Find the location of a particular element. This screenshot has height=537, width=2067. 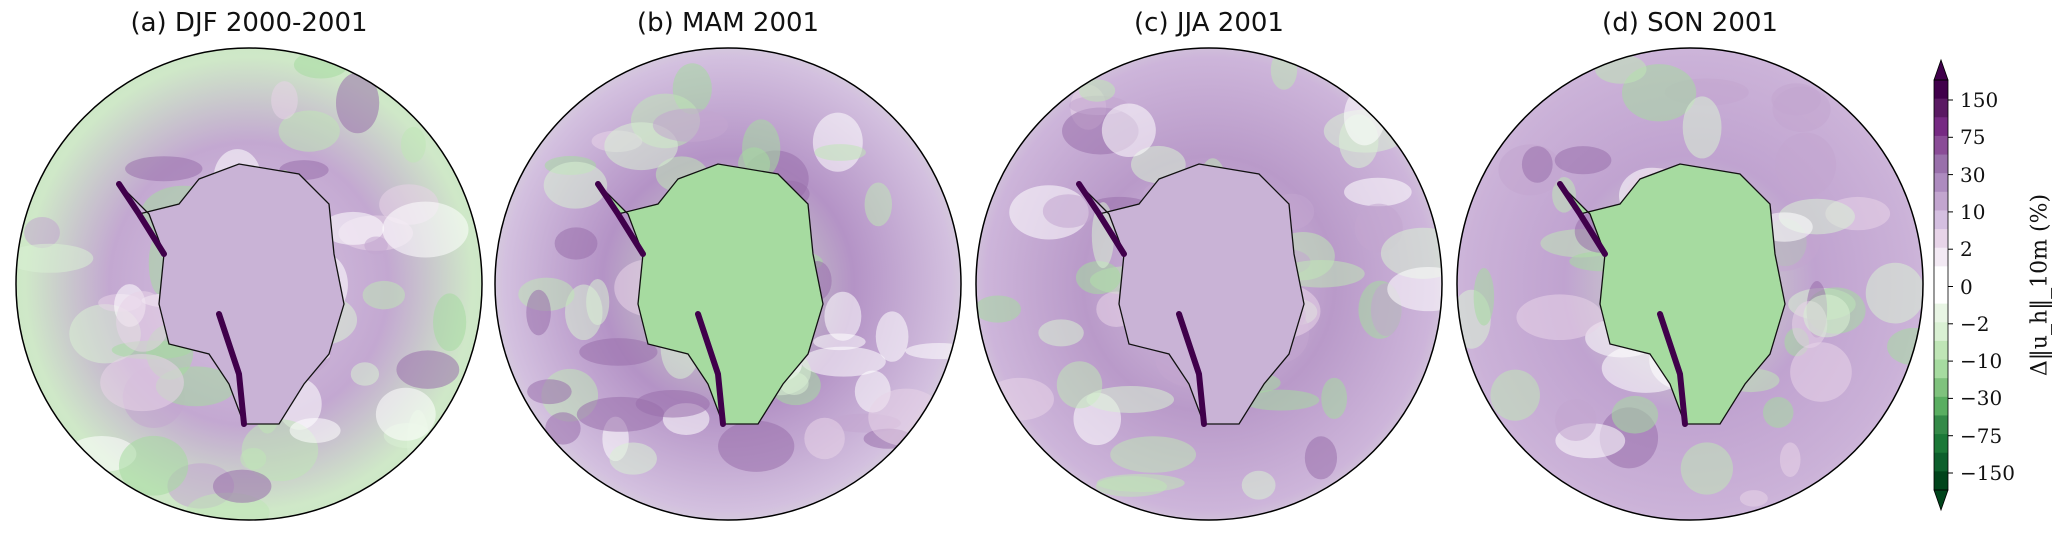

panel-b-title: (b) MAM 2001 is located at coordinates (728, 23).